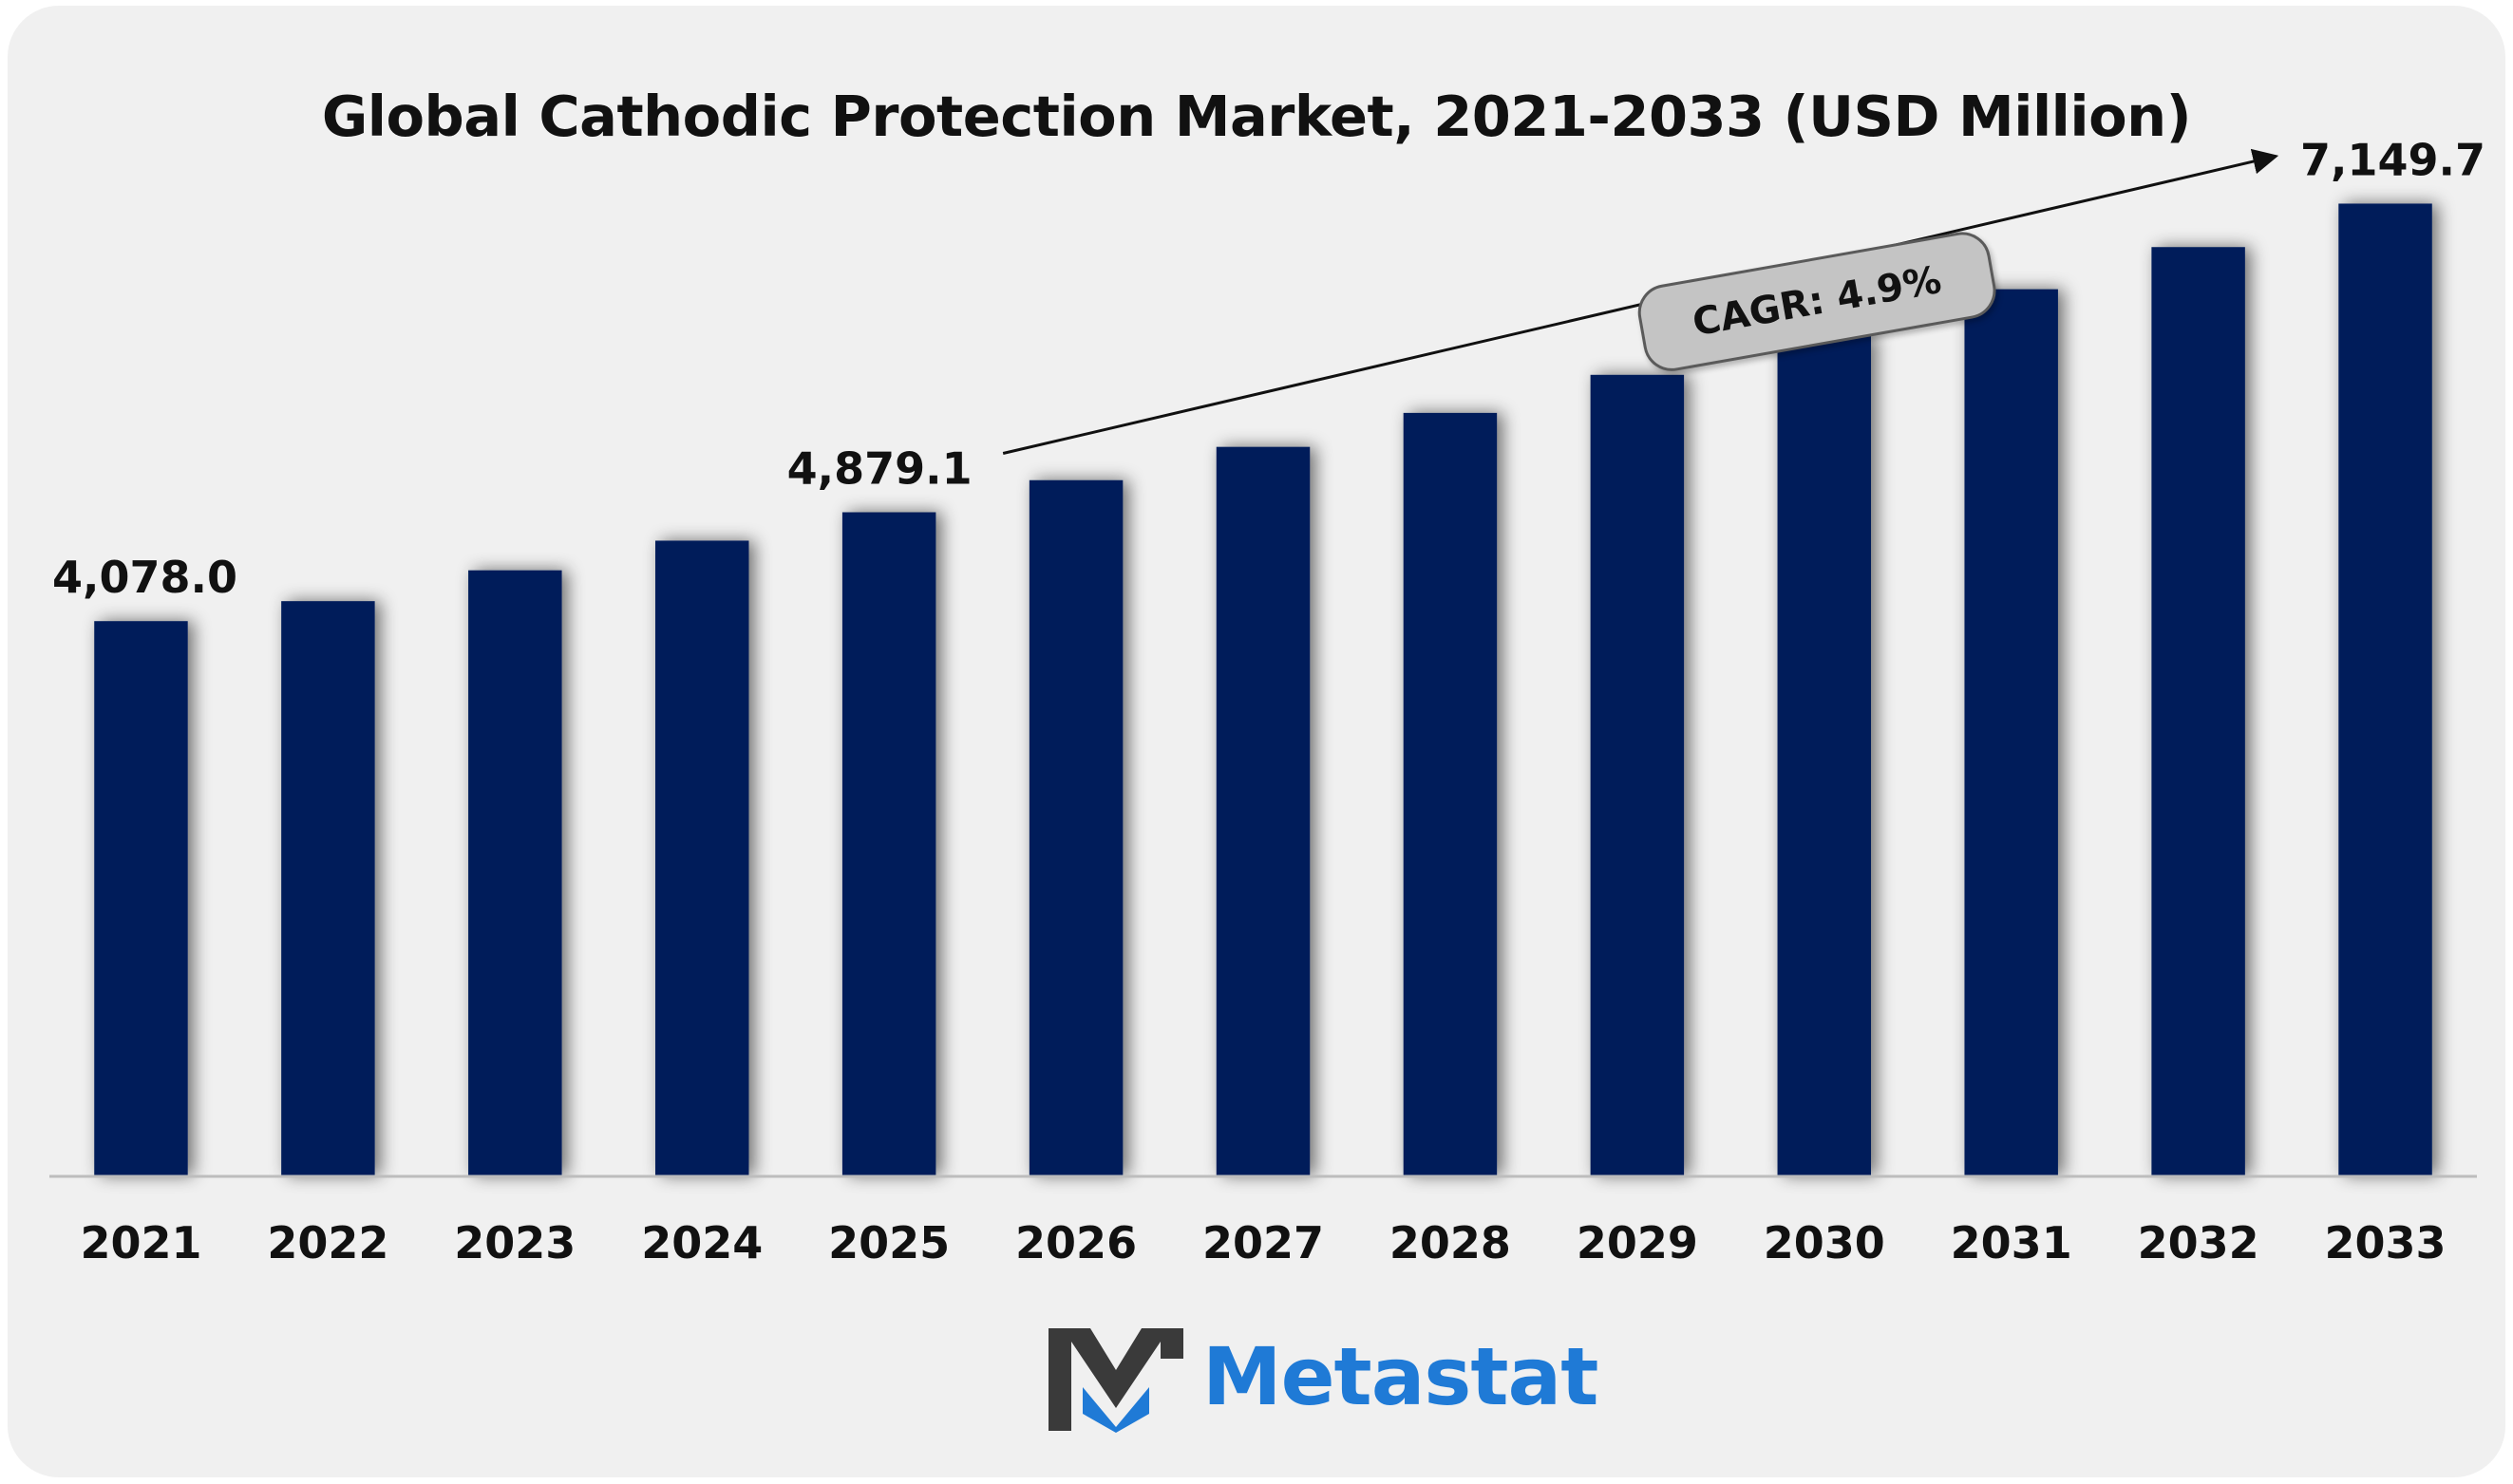 The image size is (2513, 1484). I want to click on x-tick-label-2025: 2025, so click(889, 1243).